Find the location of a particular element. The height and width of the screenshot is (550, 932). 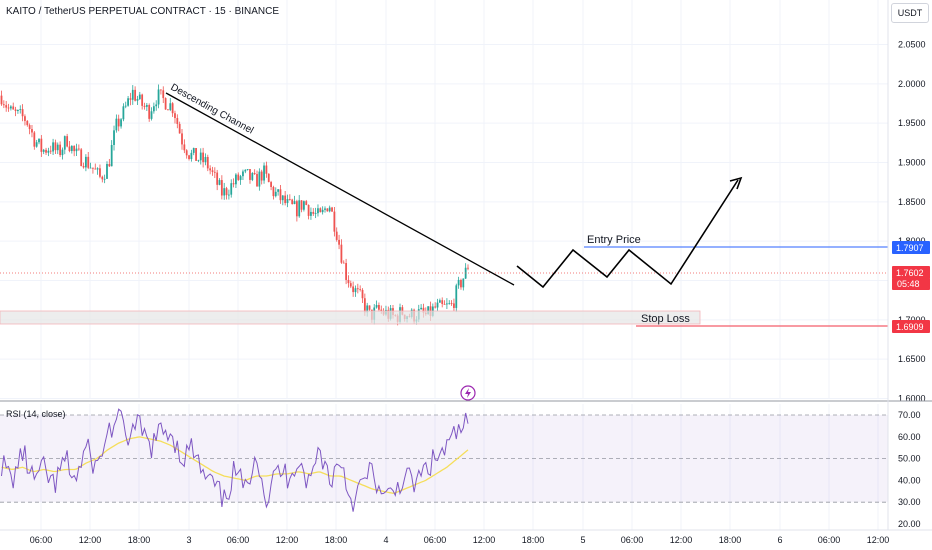

price-tick-label: 1.9000 is located at coordinates (912, 163).